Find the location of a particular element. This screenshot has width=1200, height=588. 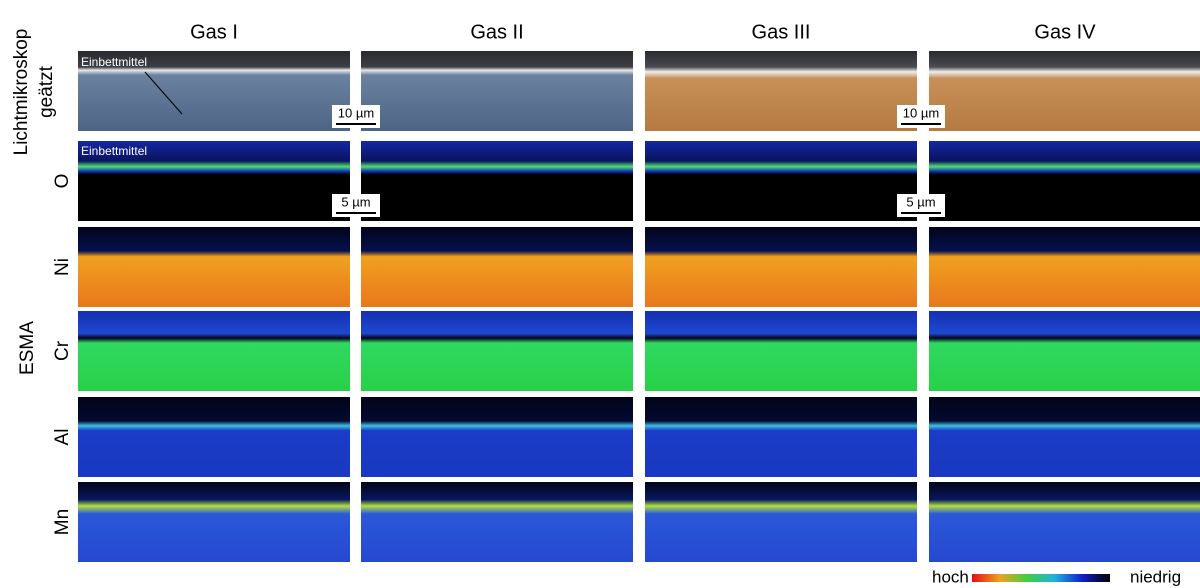

row-label: Lichtmikroskop is located at coordinates (21, 92).